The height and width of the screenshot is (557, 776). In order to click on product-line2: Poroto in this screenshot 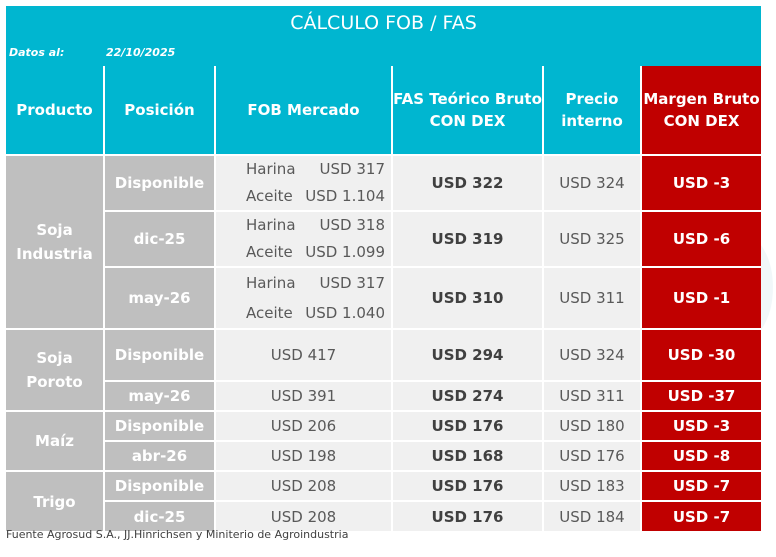, I will do `click(54, 382)`.